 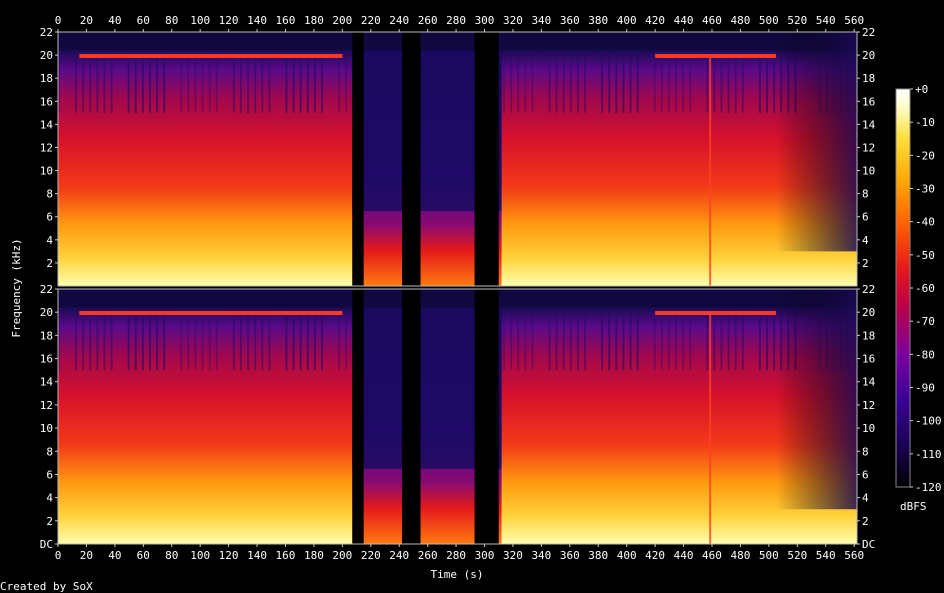 What do you see at coordinates (868, 78) in the screenshot?
I see `y-tick-label: 18` at bounding box center [868, 78].